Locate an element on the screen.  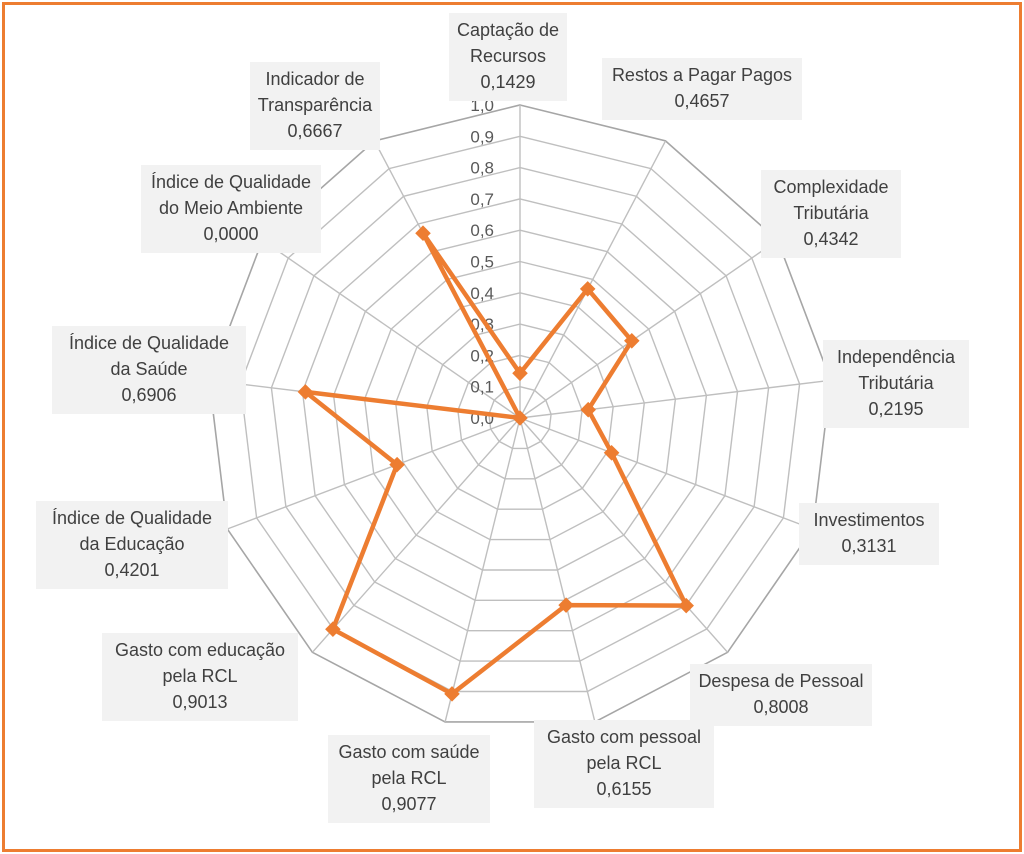
category-name: Investimentos is located at coordinates (868, 520).